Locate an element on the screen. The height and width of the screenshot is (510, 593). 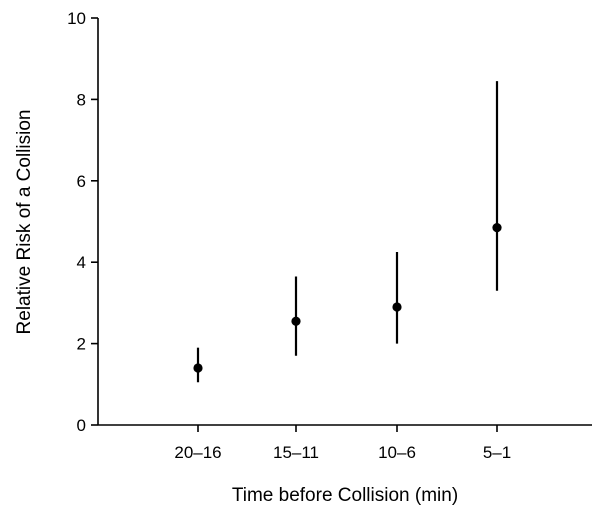
x-tick-label: 5–1 is located at coordinates (497, 452).